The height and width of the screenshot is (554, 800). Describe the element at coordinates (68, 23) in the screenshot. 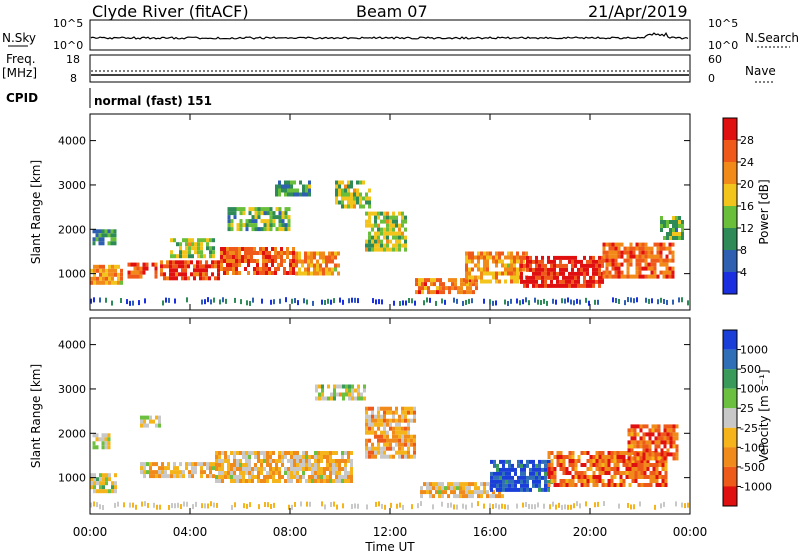

I see `noise-left-tick-top: 10^5` at that location.